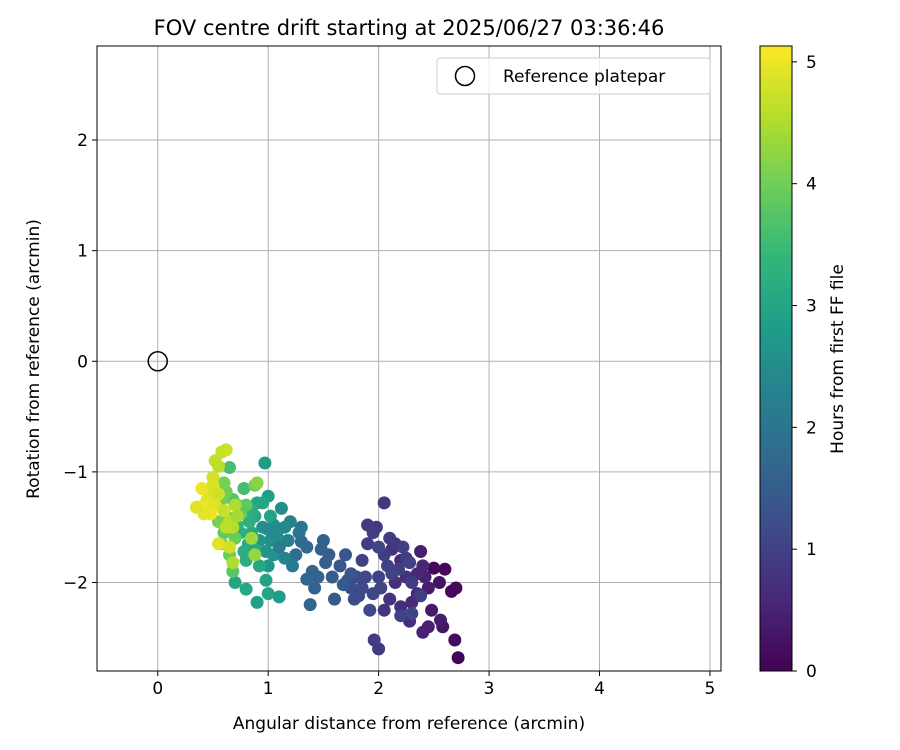  What do you see at coordinates (465, 76) in the screenshot?
I see `legend-marker-open-circle` at bounding box center [465, 76].